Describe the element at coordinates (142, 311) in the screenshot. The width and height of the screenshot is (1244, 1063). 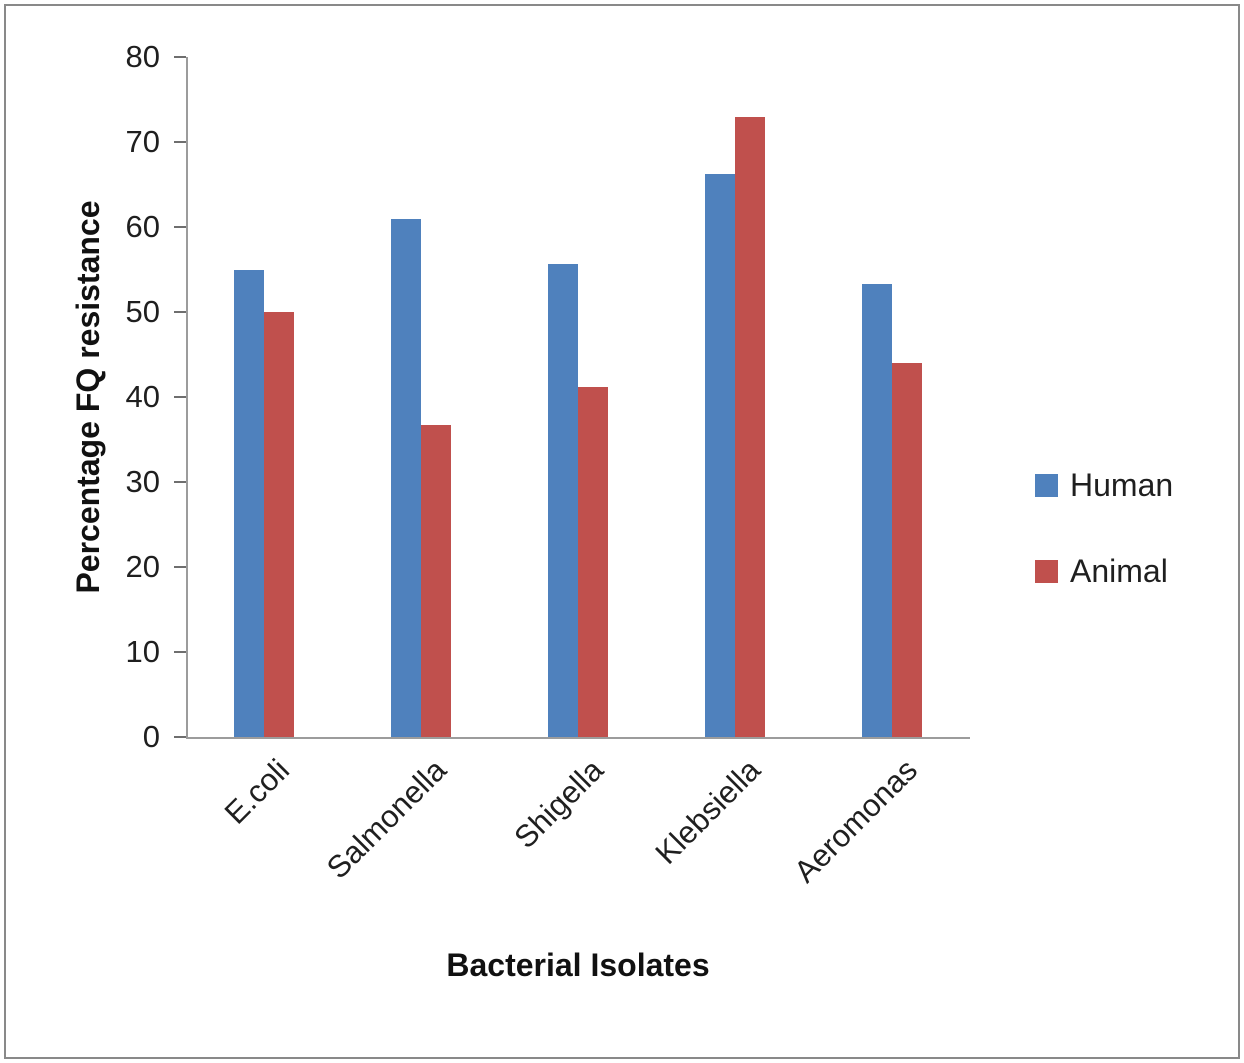
I see `y-tick-label: 50` at that location.